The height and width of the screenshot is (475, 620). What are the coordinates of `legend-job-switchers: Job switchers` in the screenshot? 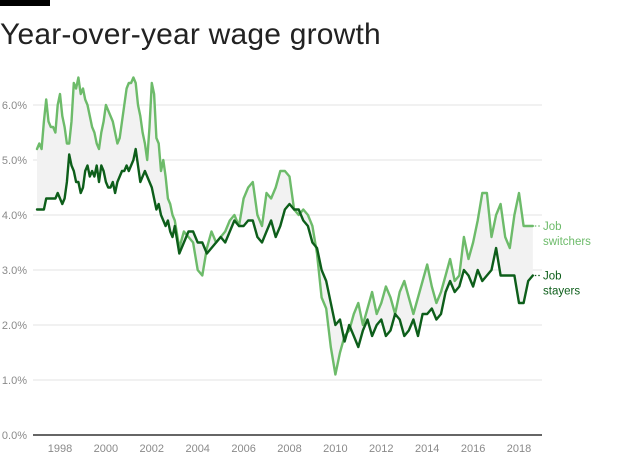 It's located at (567, 234).